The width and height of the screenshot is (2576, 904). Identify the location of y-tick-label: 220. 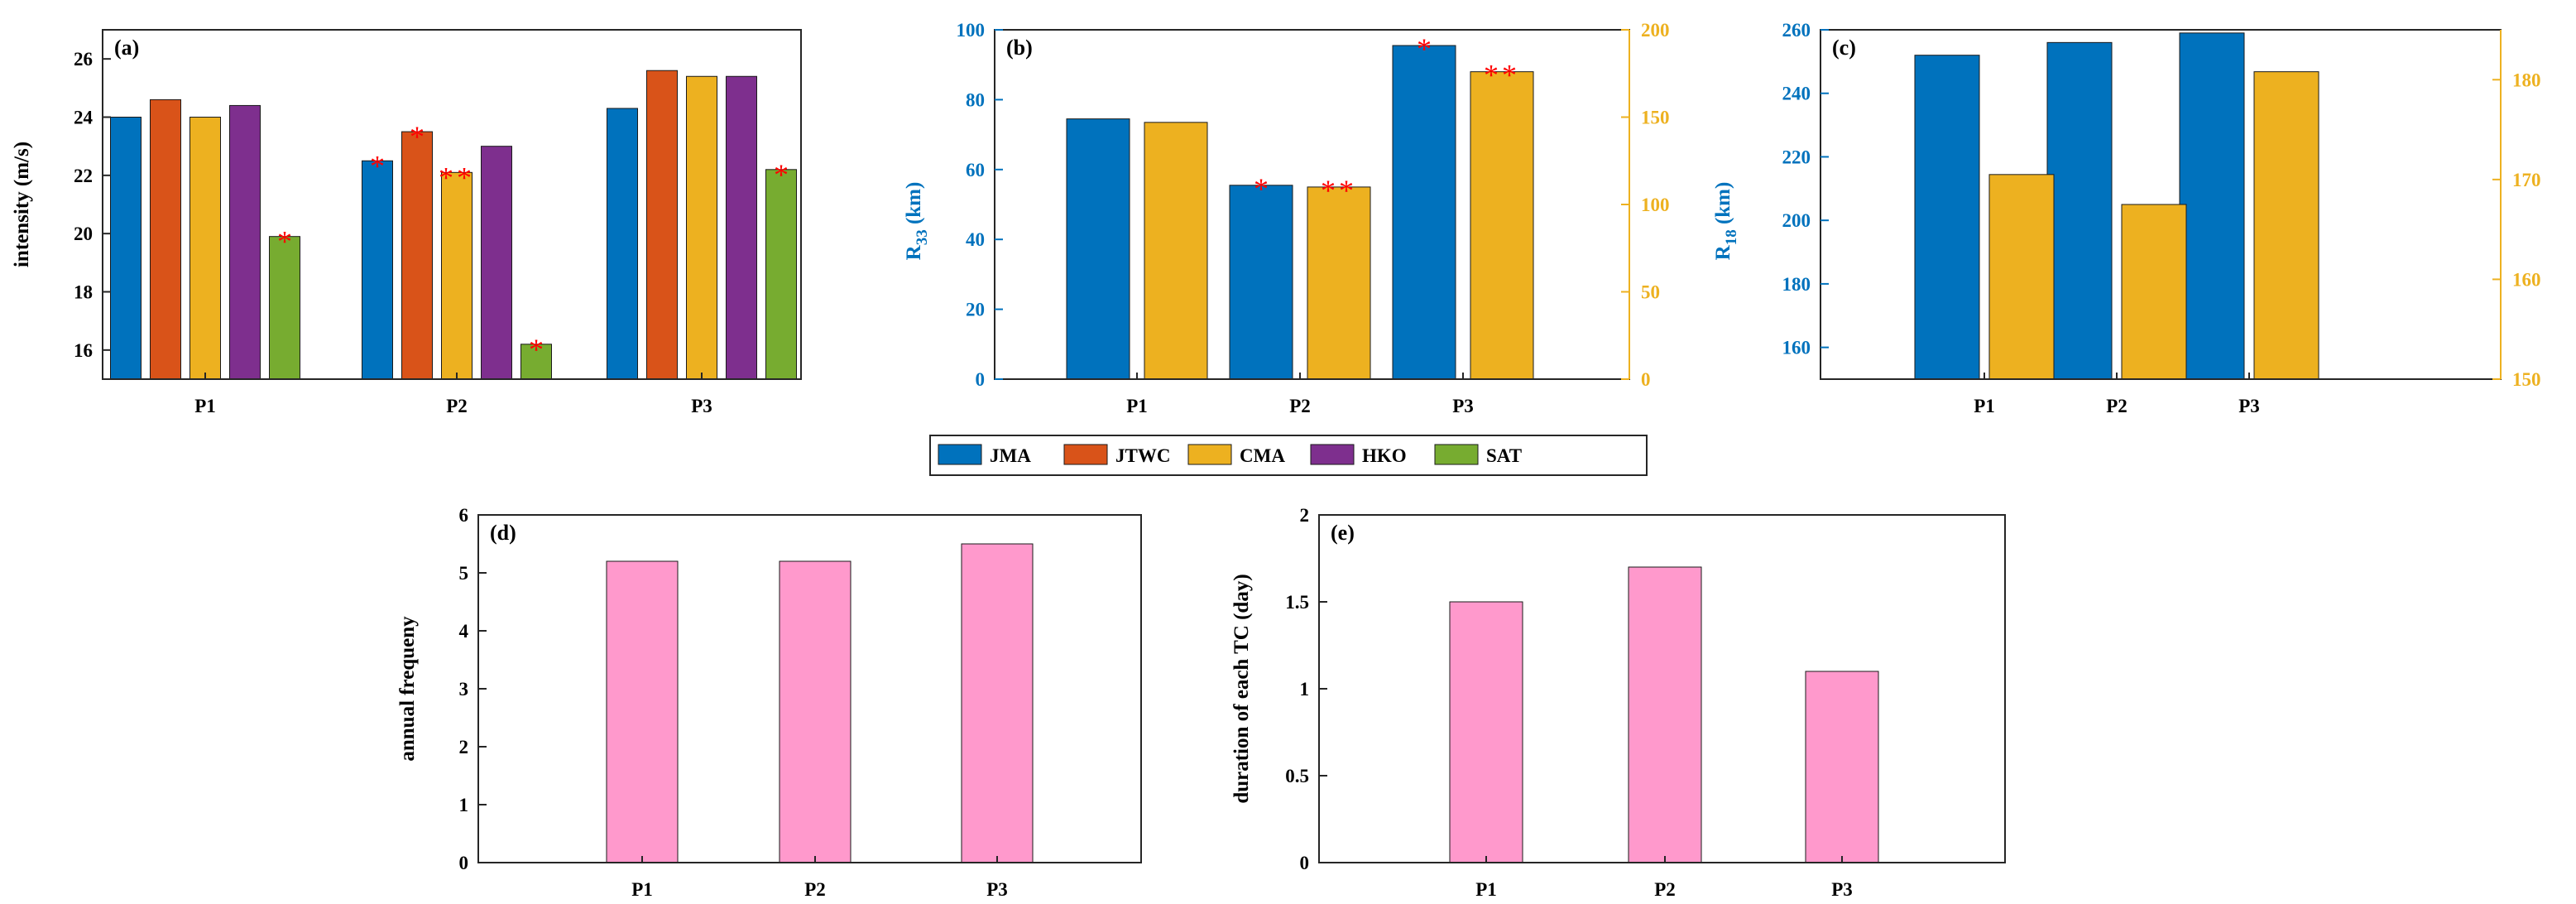
(1797, 157).